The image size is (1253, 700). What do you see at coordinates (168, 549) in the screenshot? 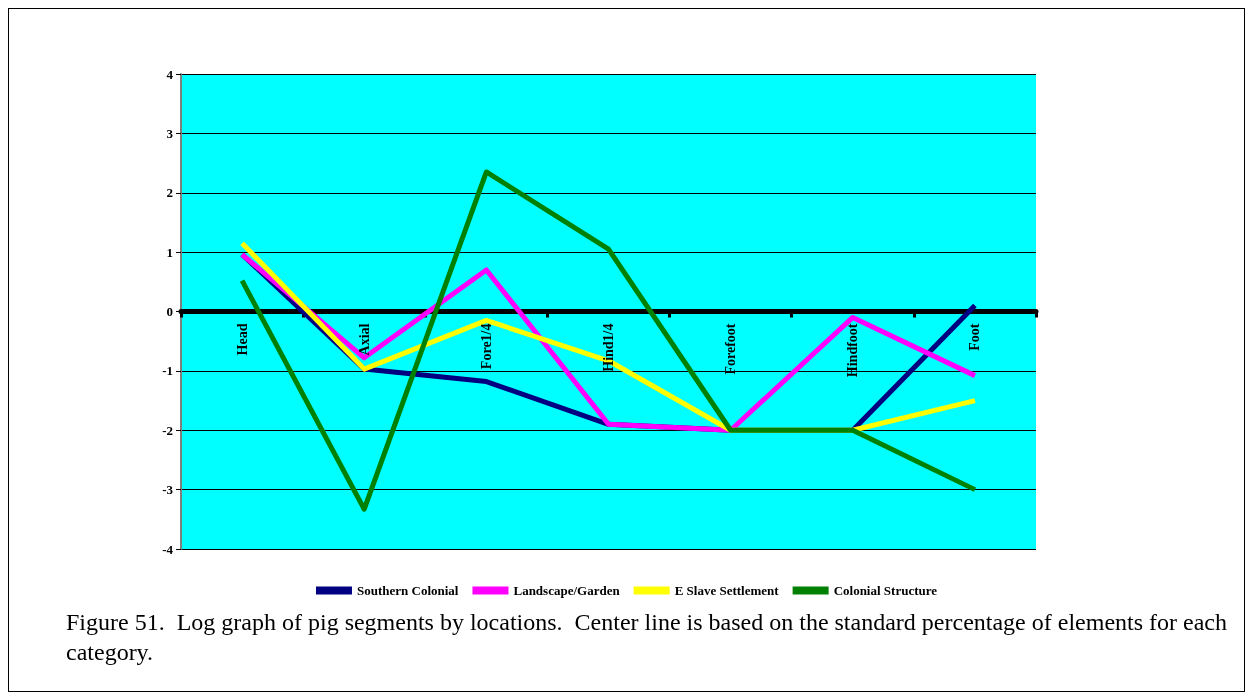
I see `y-tick-label: -4` at bounding box center [168, 549].